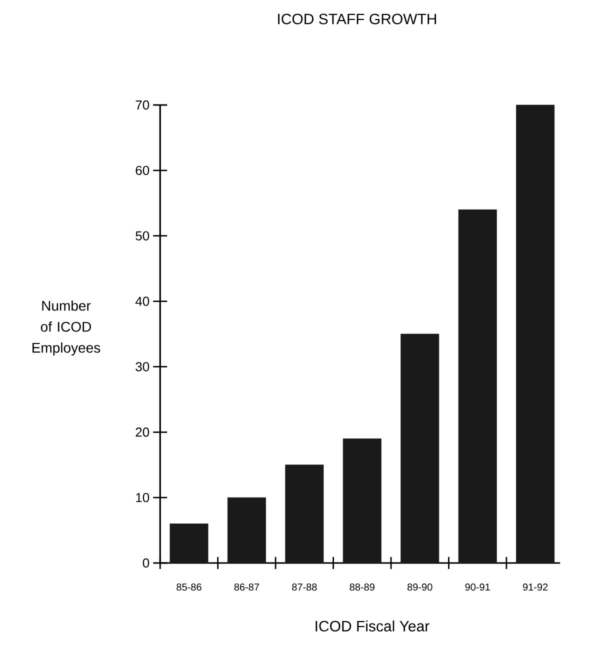 This screenshot has width=589, height=656. I want to click on x-tick-label: 89-90, so click(420, 587).